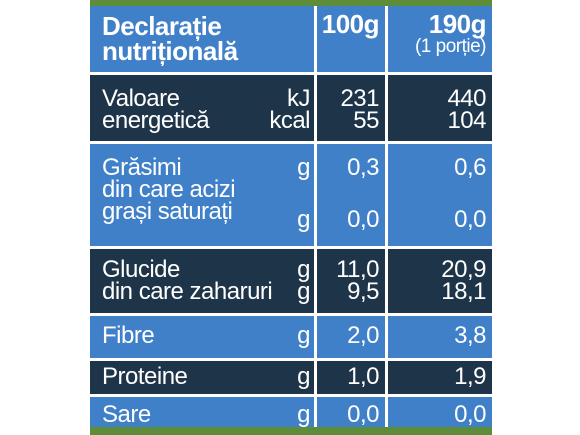  I want to click on row-energy-190g-kcal: 104, so click(466, 120).